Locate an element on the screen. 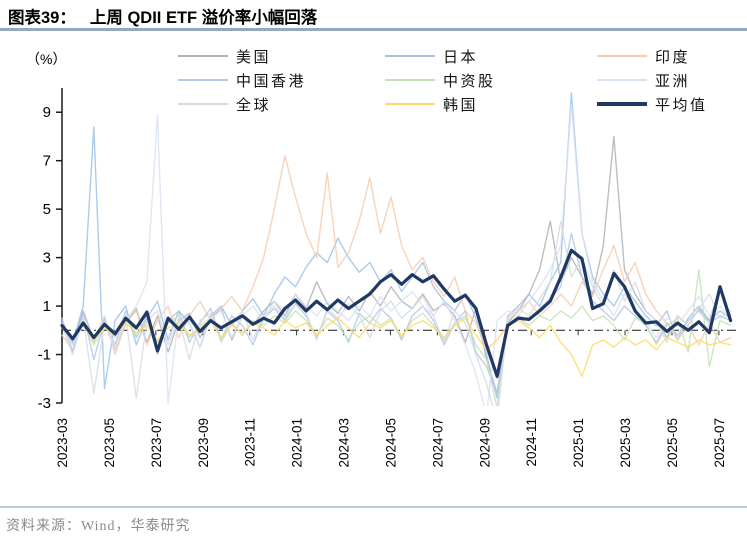 The width and height of the screenshot is (747, 542). svg-text: 2025-03 is located at coordinates (625, 443).